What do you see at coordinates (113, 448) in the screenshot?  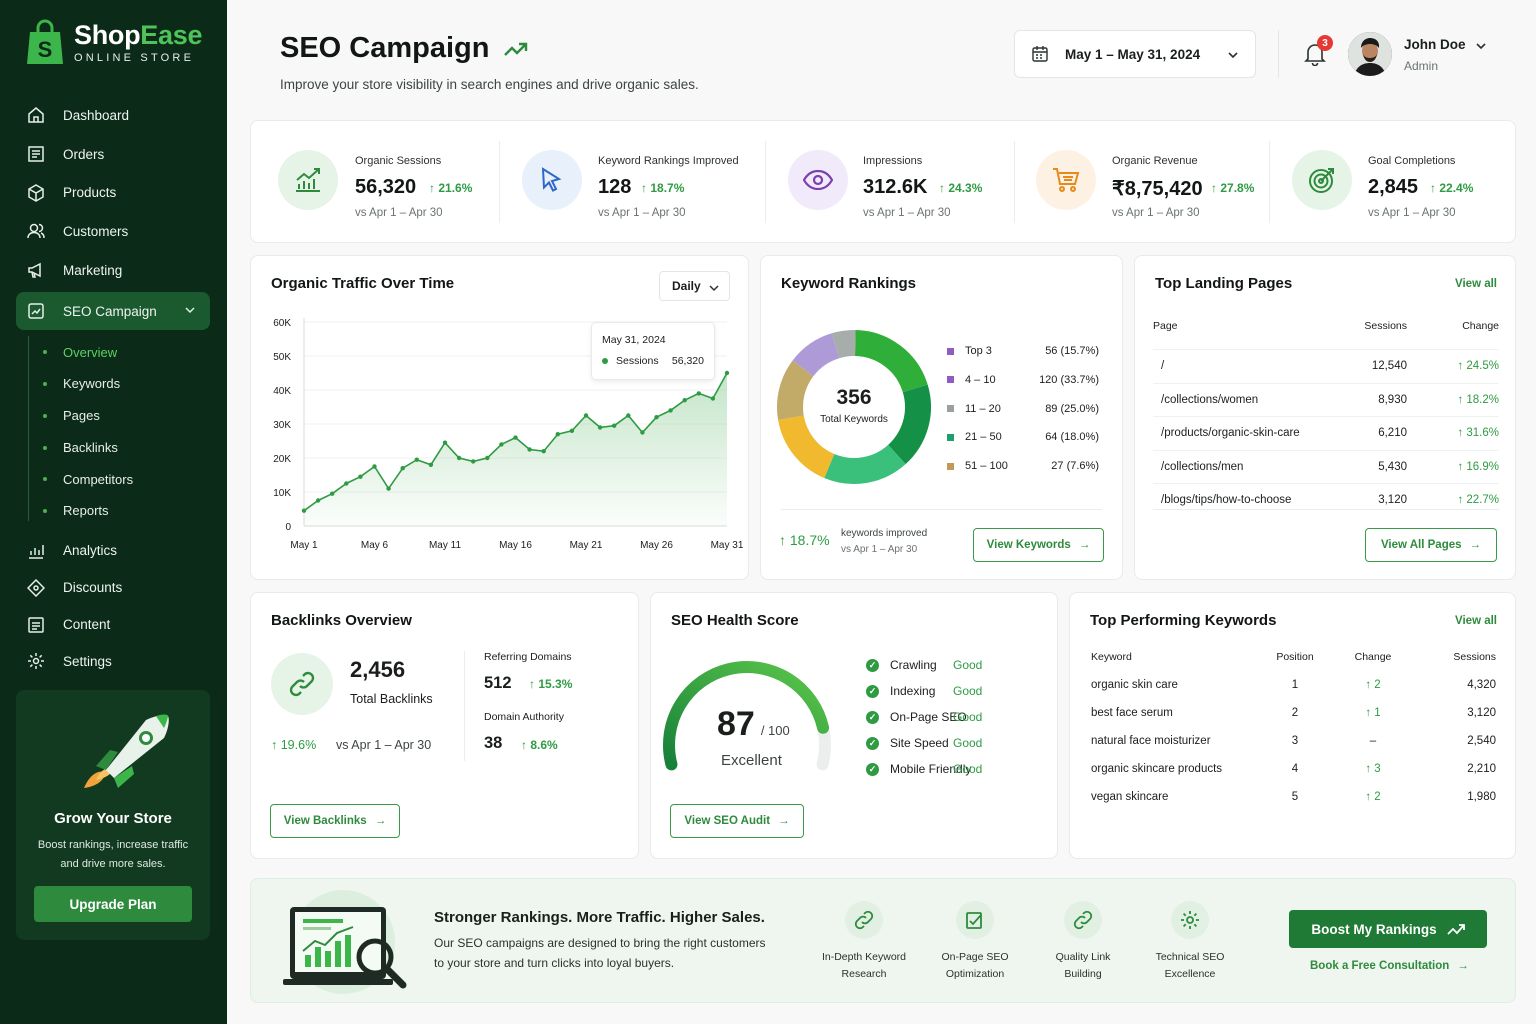 I see `subnav-item-backlinks: Backlinks` at bounding box center [113, 448].